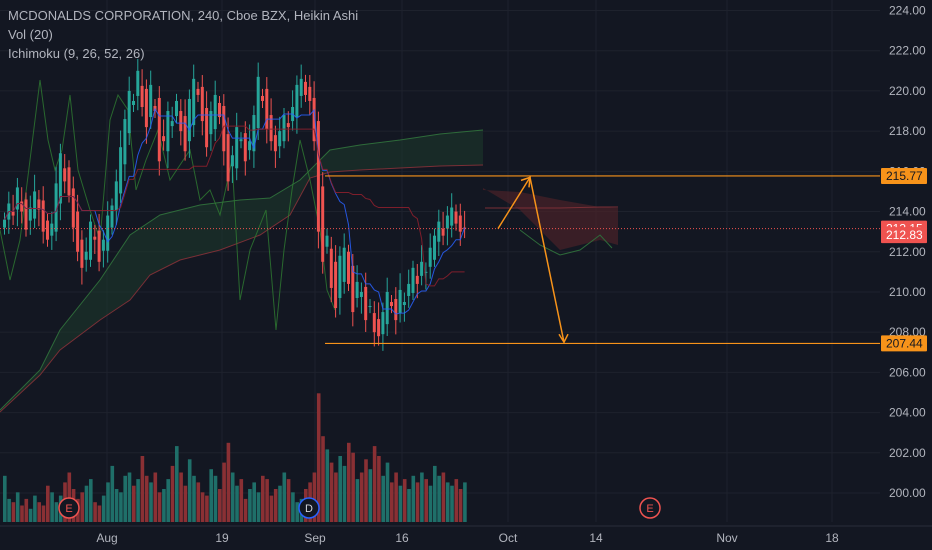  What do you see at coordinates (904, 343) in the screenshot?
I see `price-label-tag: 207.44` at bounding box center [904, 343].